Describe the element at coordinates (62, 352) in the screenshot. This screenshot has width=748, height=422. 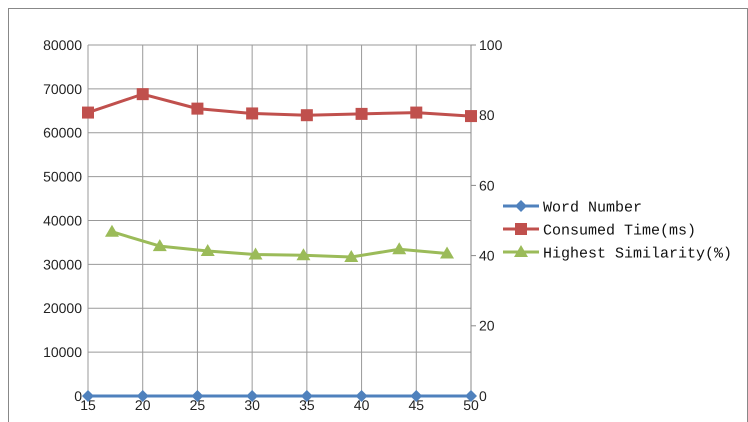
I see `y-tick-label: 10000` at that location.